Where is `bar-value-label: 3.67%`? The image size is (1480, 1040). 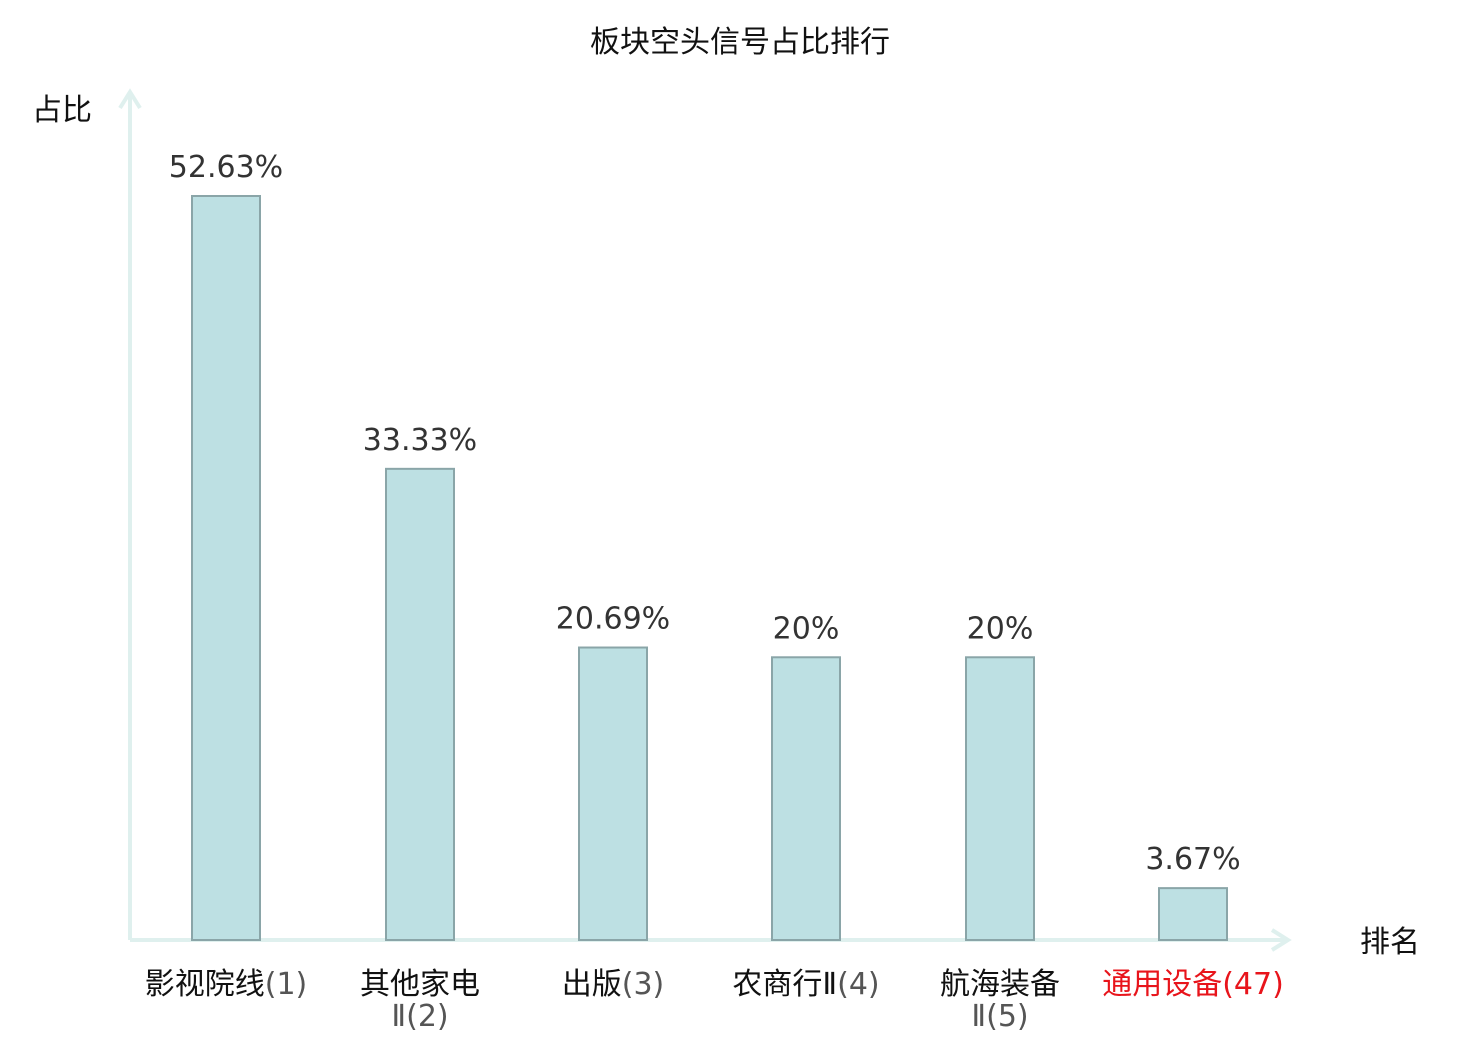
bar-value-label: 3.67% is located at coordinates (1192, 859).